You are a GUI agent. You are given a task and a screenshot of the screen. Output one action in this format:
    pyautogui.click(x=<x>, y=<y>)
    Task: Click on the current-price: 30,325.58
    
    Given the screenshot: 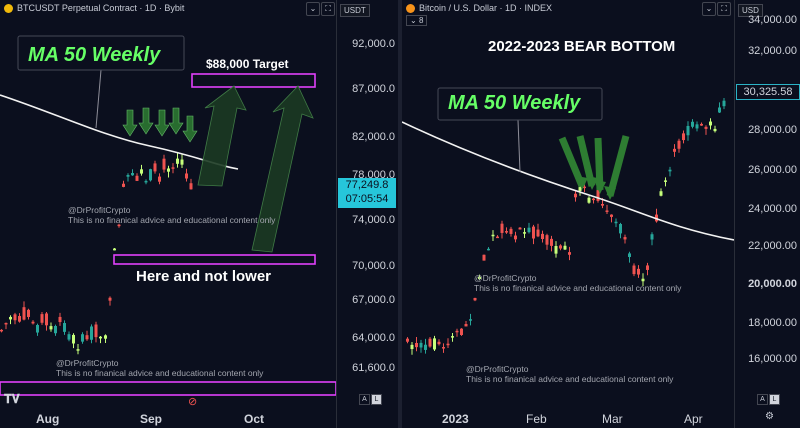 What is the action you would take?
    pyautogui.click(x=768, y=92)
    